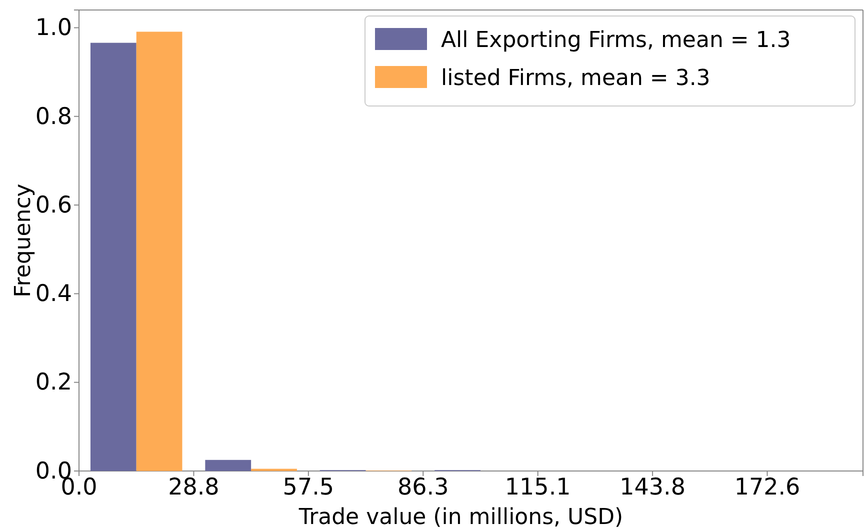  What do you see at coordinates (653, 487) in the screenshot?
I see `x-tick-label: 143.8` at bounding box center [653, 487].